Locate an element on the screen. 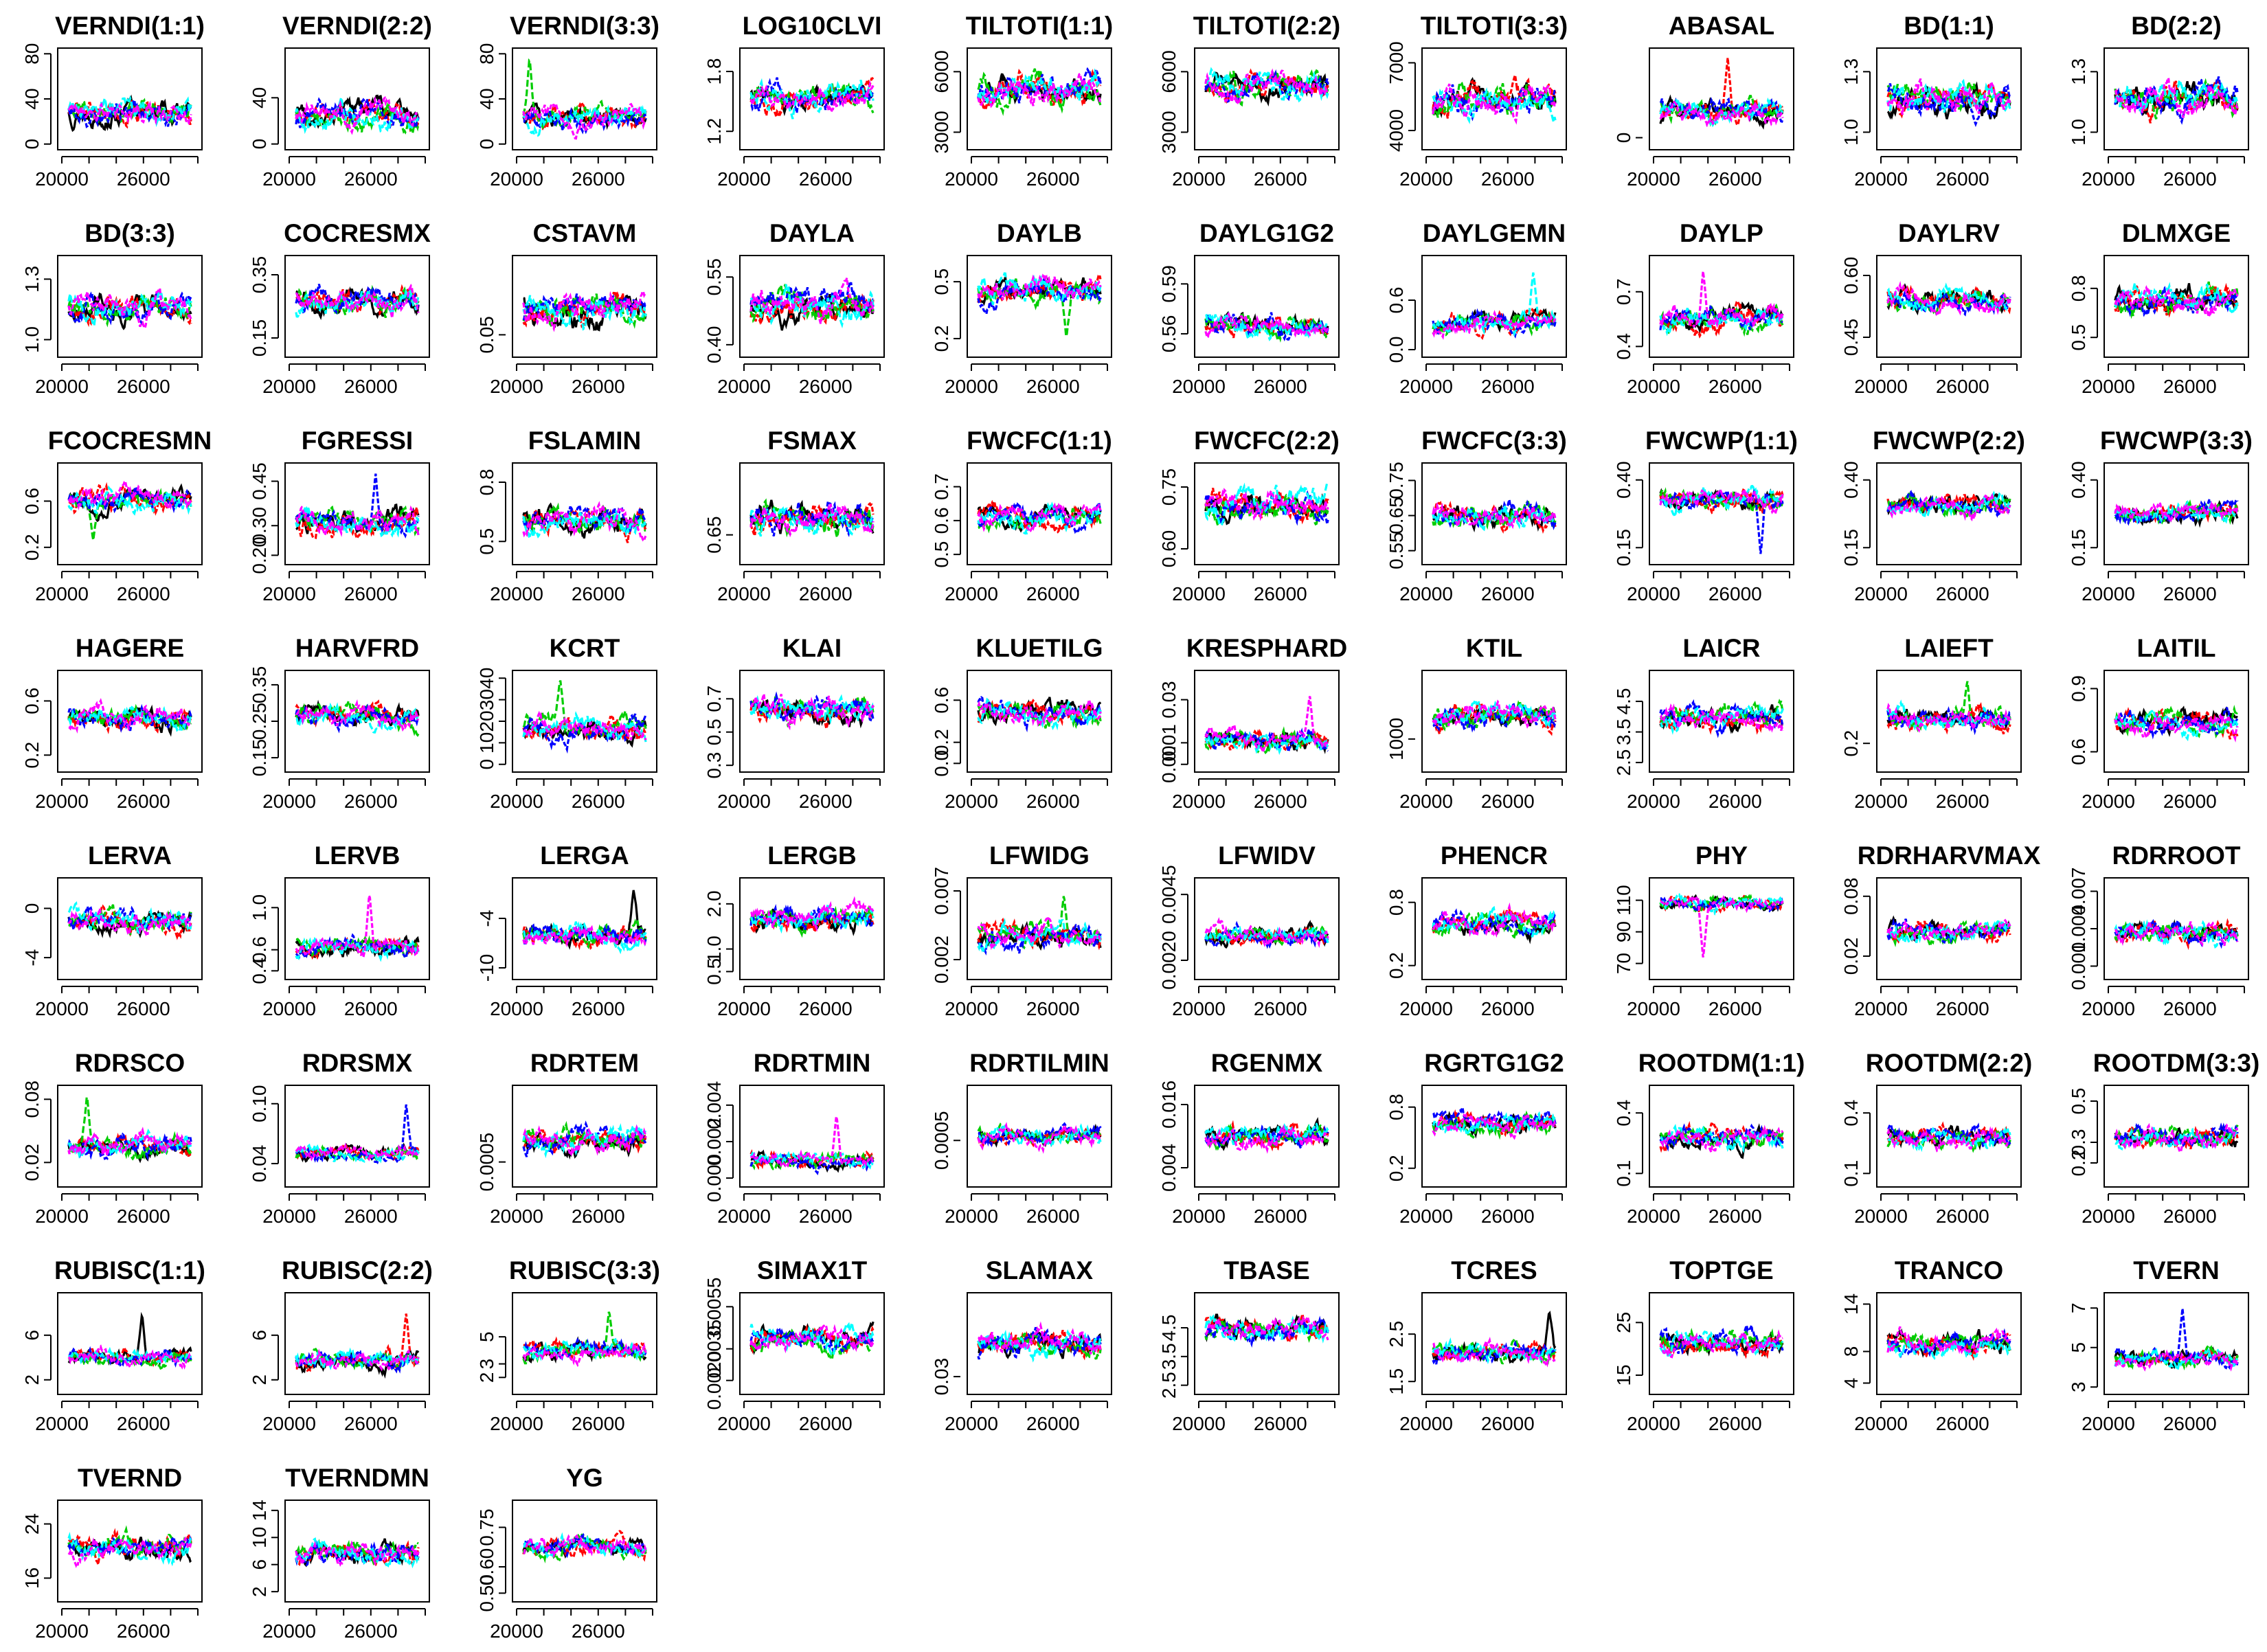 This screenshot has height=1652, width=2267. y-tick-label: 0.0 is located at coordinates (1396, 350).